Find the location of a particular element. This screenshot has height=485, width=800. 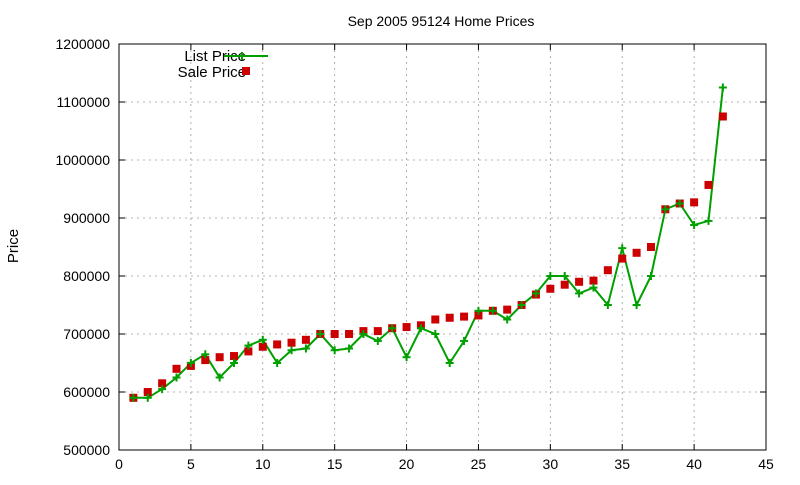

y-tick-label: 1000000 is located at coordinates (82, 160).